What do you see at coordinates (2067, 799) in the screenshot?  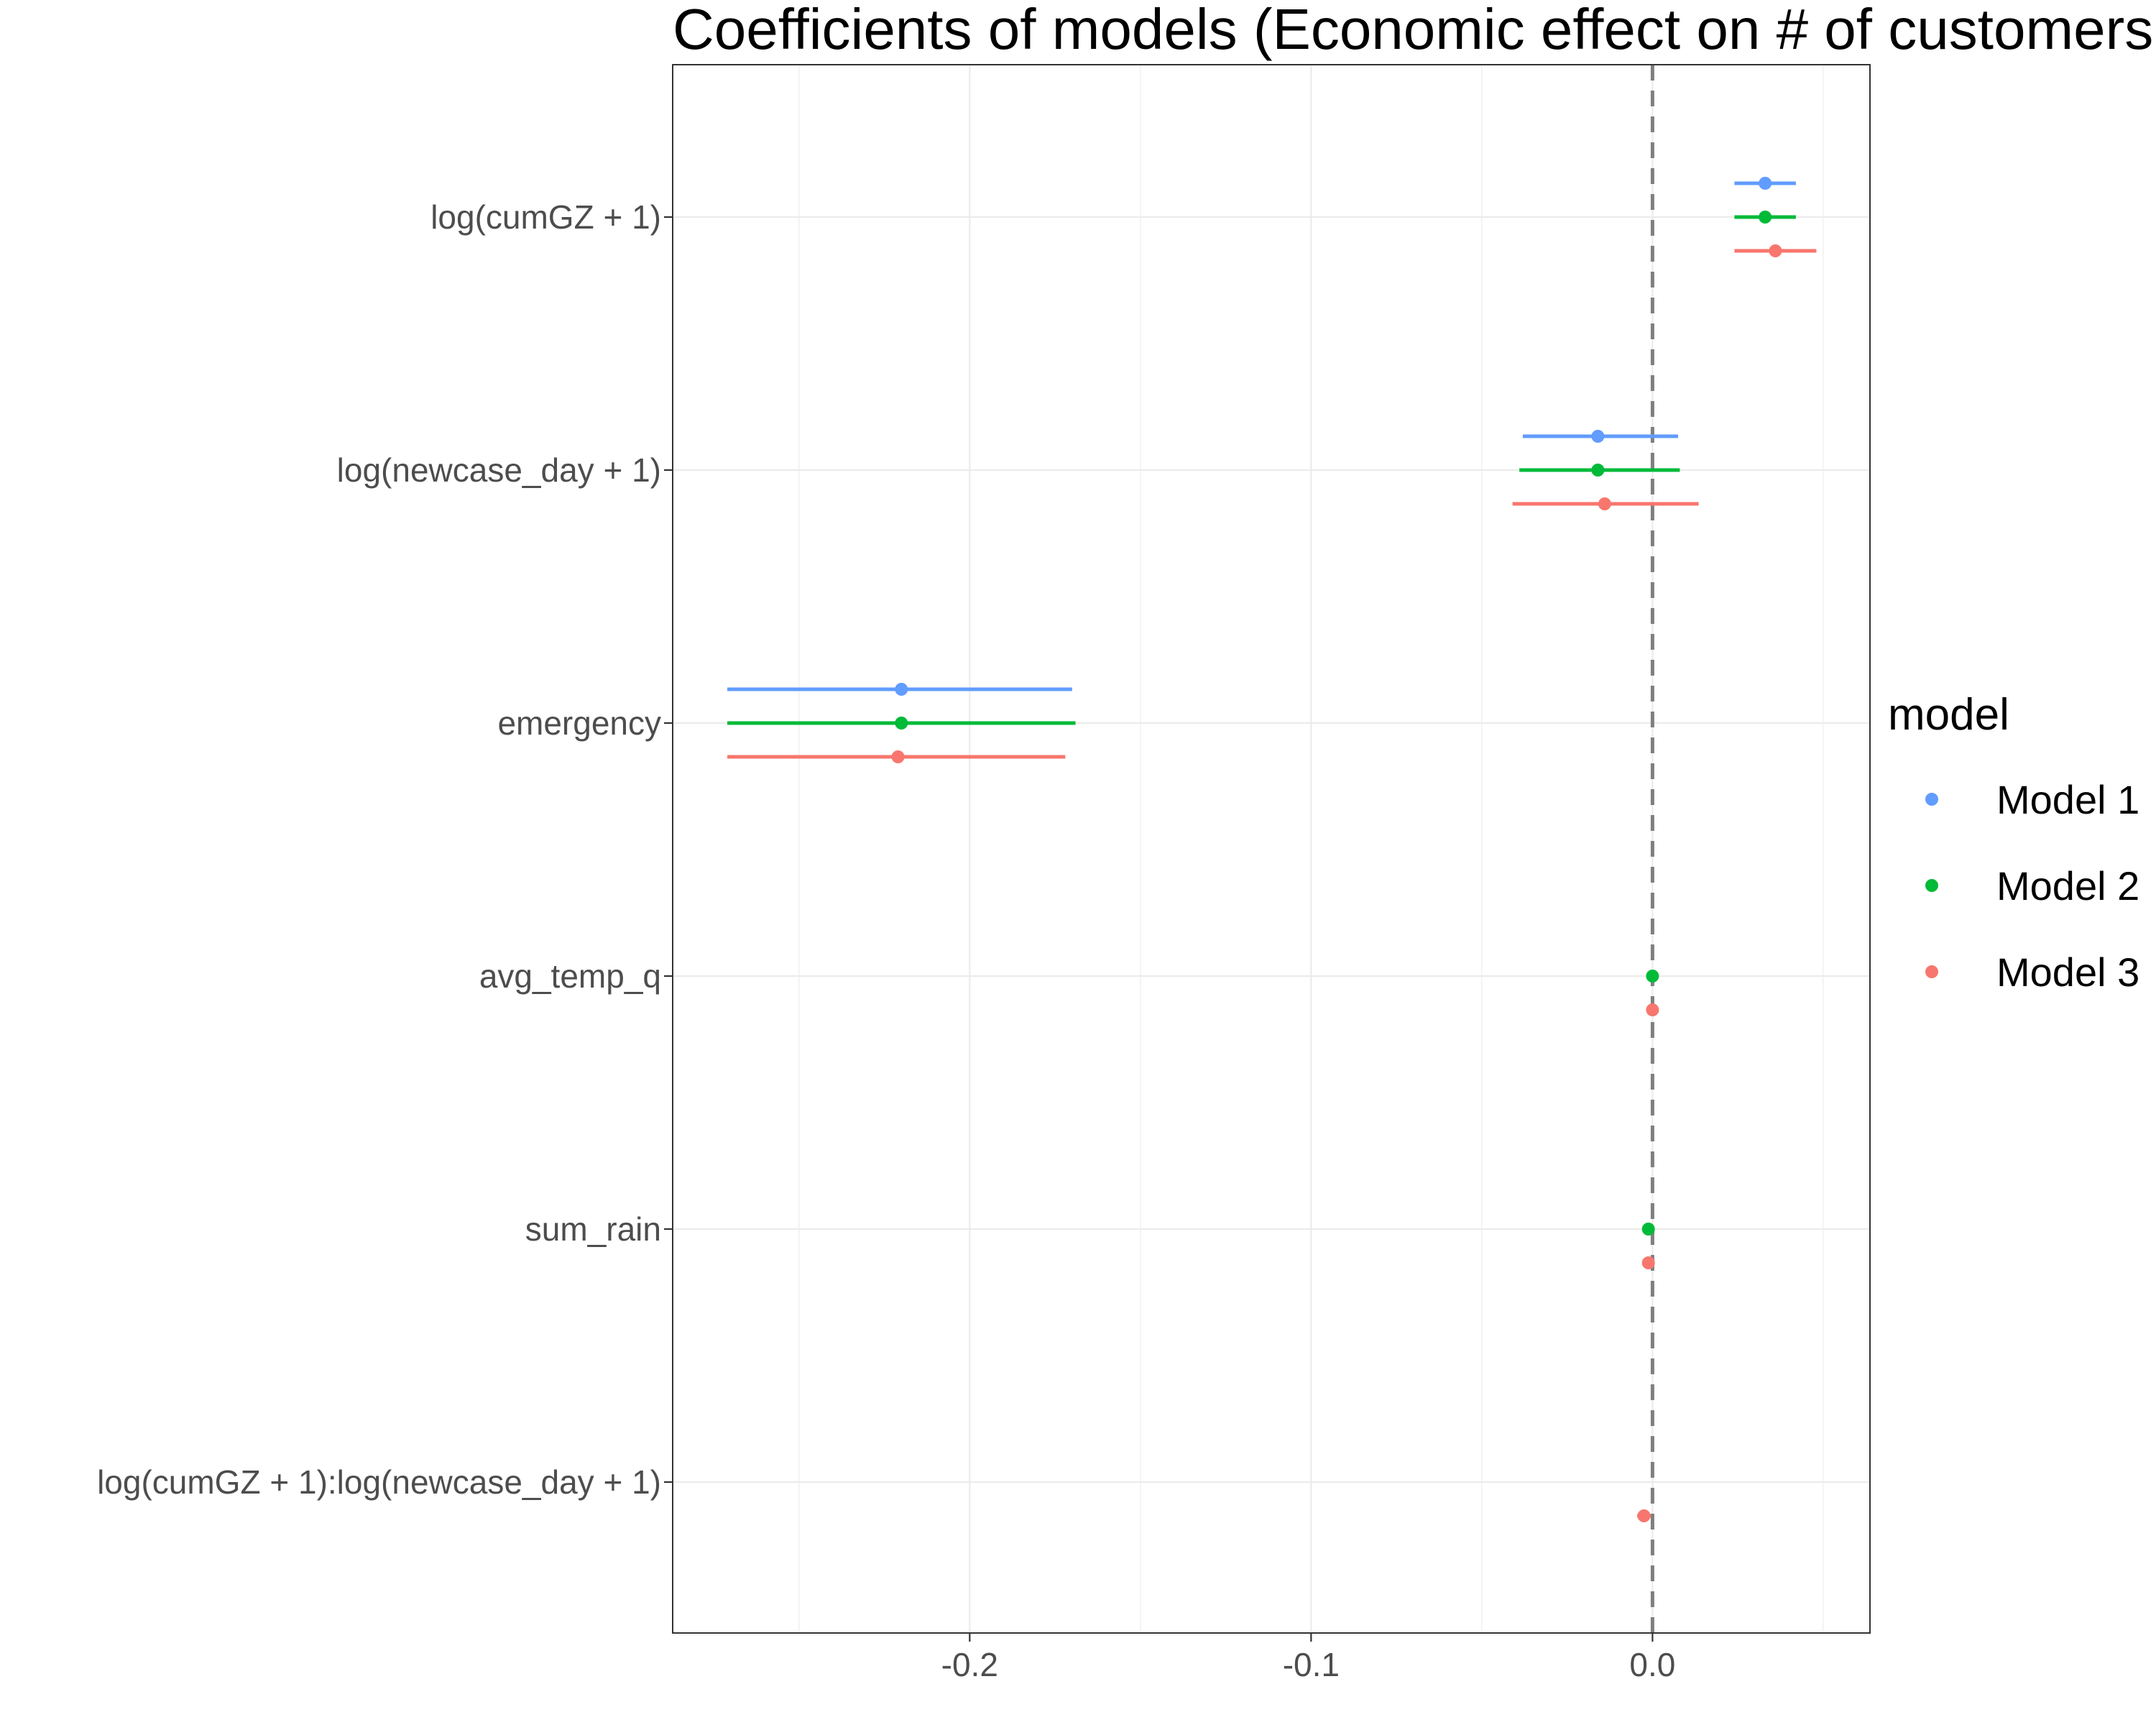 I see `legend-label: Model 1` at bounding box center [2067, 799].